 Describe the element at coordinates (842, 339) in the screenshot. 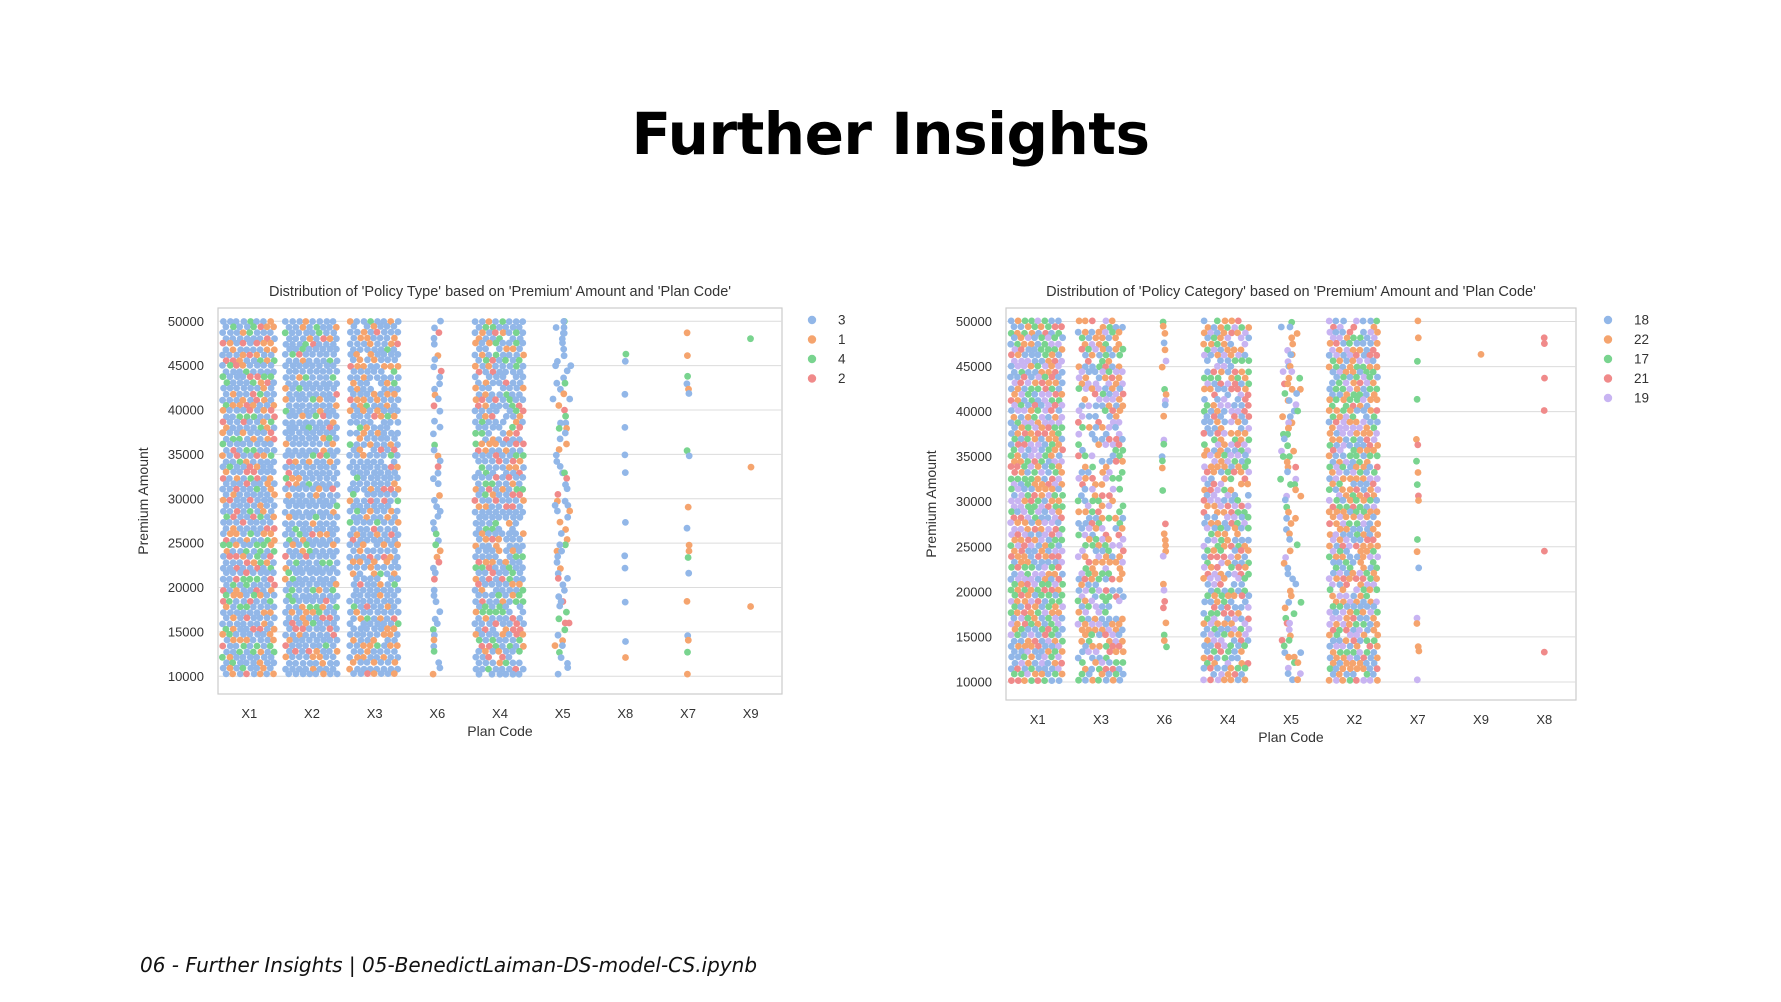

I see `left-legend-label: 1` at that location.